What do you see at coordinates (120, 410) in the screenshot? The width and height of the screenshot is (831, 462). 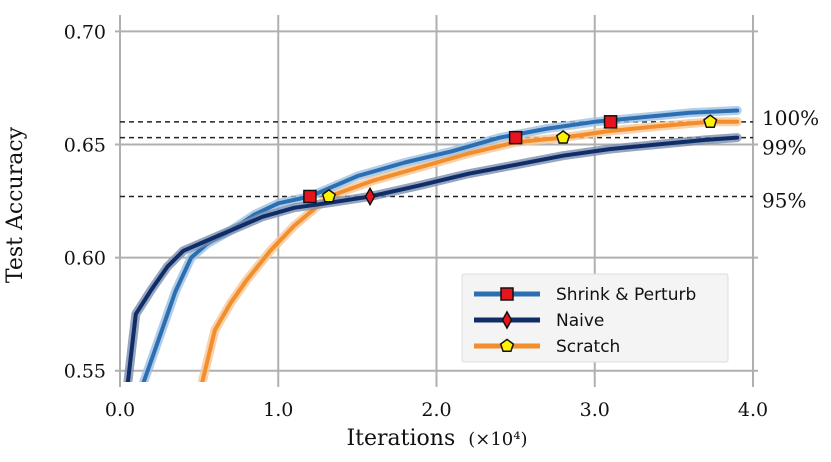 I see `x-tick-label: 0.0` at bounding box center [120, 410].